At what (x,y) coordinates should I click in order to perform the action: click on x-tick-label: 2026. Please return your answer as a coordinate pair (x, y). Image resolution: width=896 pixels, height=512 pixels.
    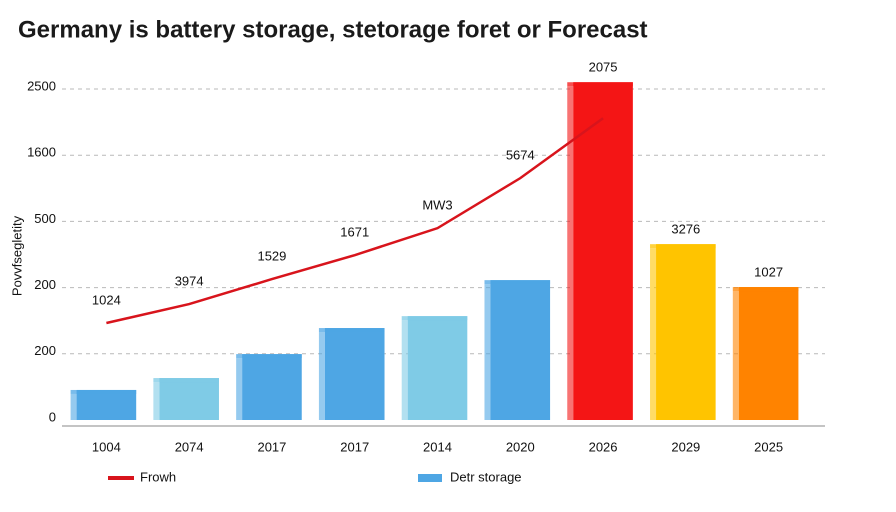
    Looking at the image, I should click on (603, 446).